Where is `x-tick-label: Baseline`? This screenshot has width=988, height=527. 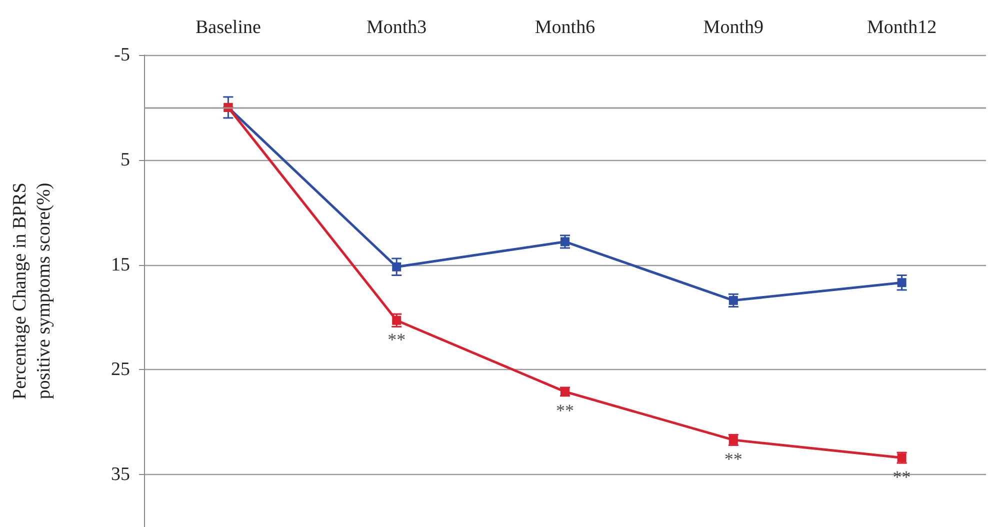
x-tick-label: Baseline is located at coordinates (228, 27).